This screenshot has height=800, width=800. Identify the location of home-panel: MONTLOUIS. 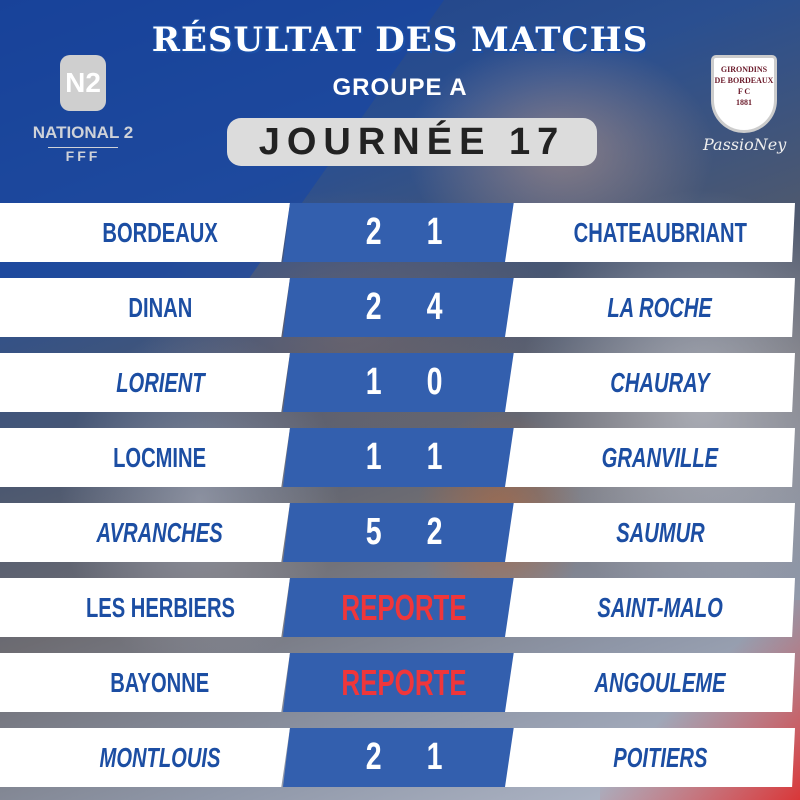
(145, 757).